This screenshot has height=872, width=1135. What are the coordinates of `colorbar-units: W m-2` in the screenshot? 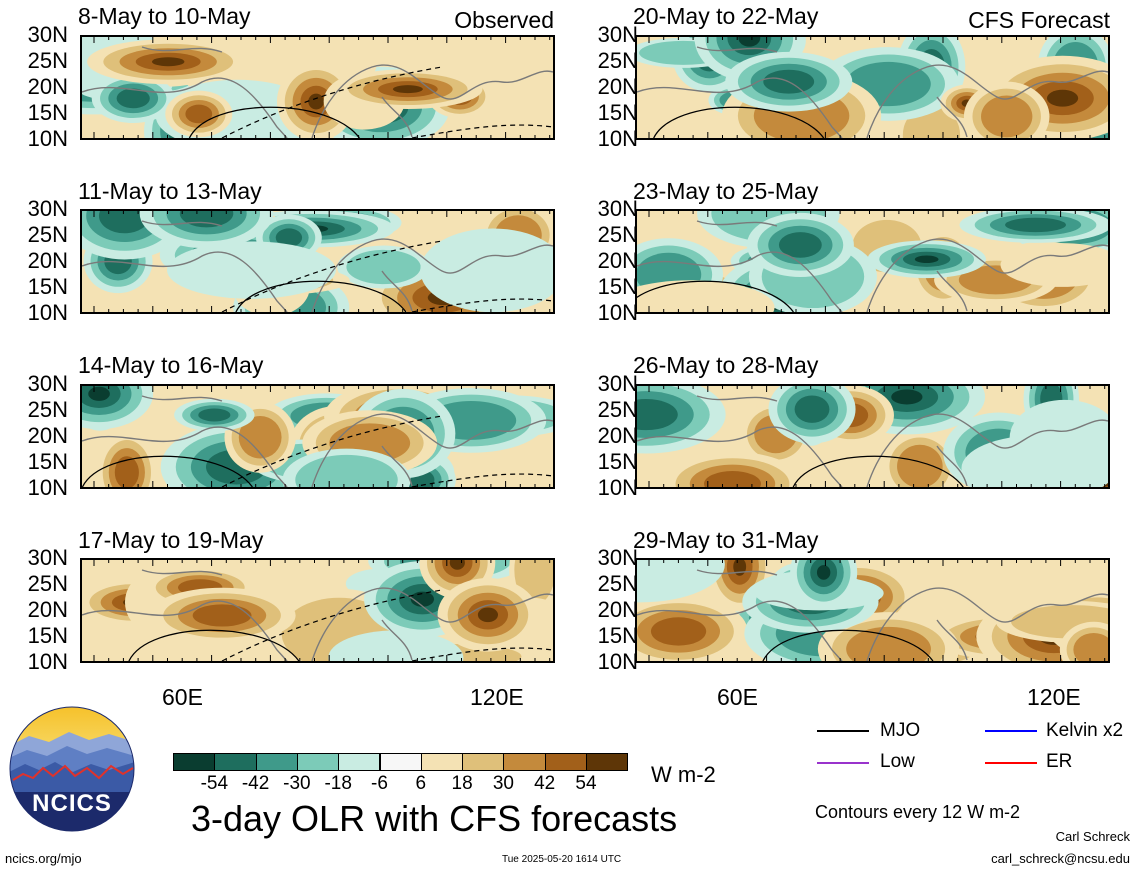 It's located at (683, 774).